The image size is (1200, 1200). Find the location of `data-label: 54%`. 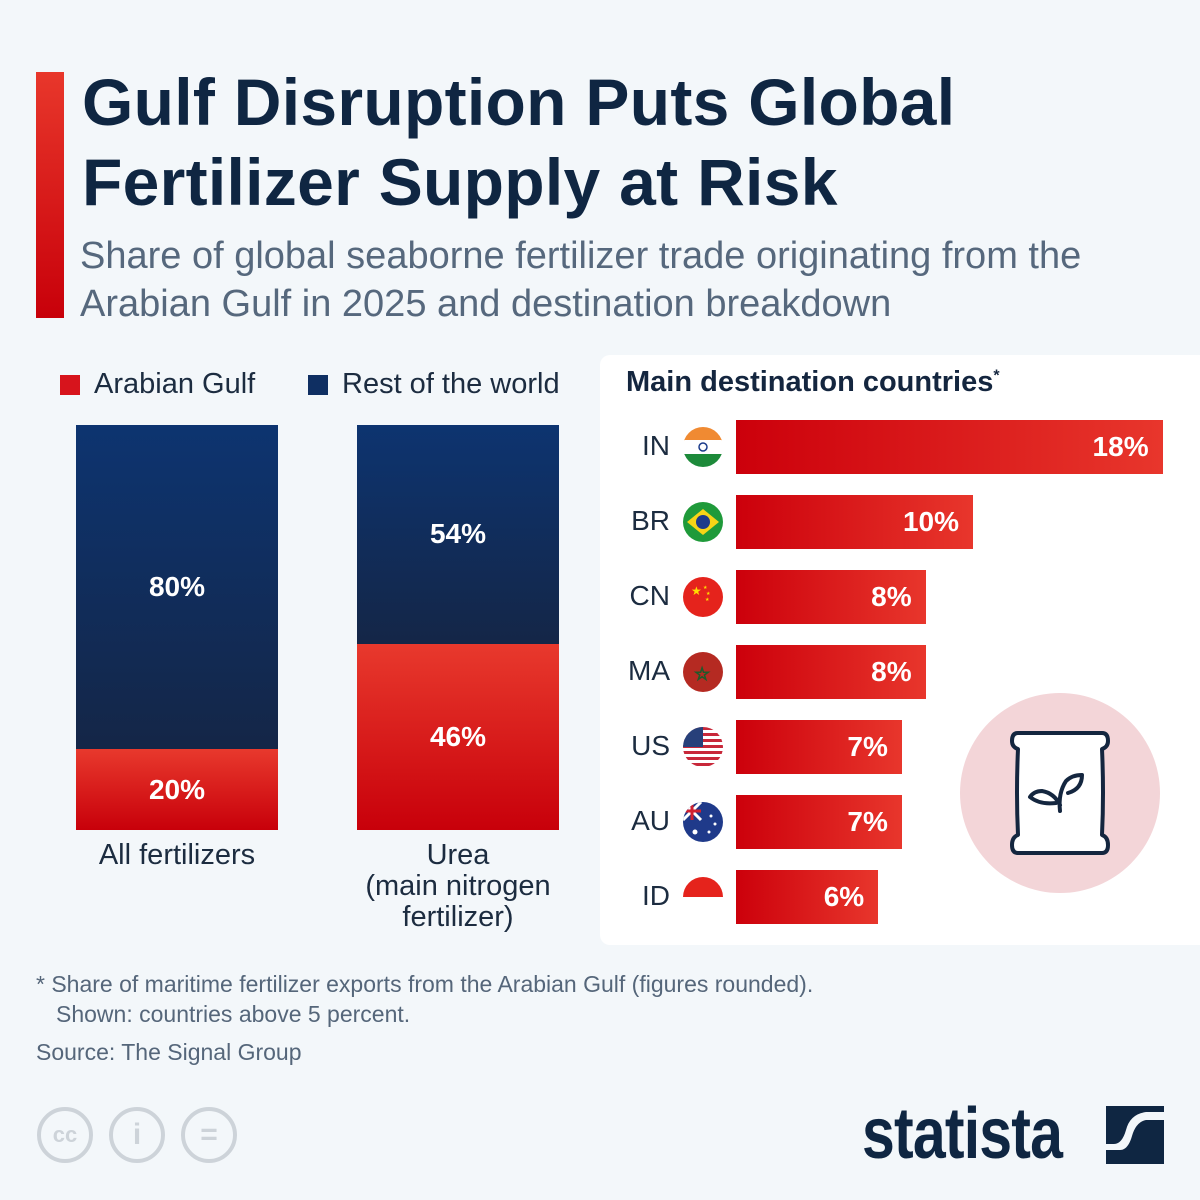

data-label: 54% is located at coordinates (458, 534).